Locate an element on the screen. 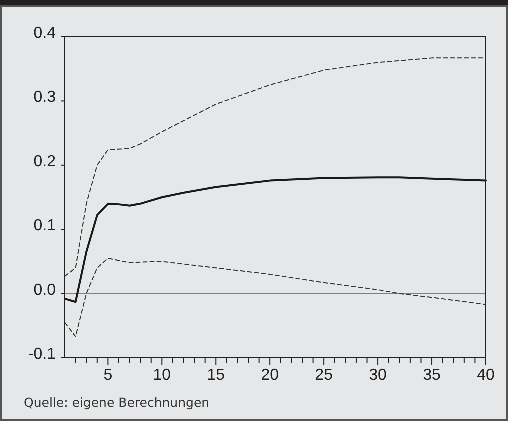  y-tick-label: 0.1 is located at coordinates (45, 226).